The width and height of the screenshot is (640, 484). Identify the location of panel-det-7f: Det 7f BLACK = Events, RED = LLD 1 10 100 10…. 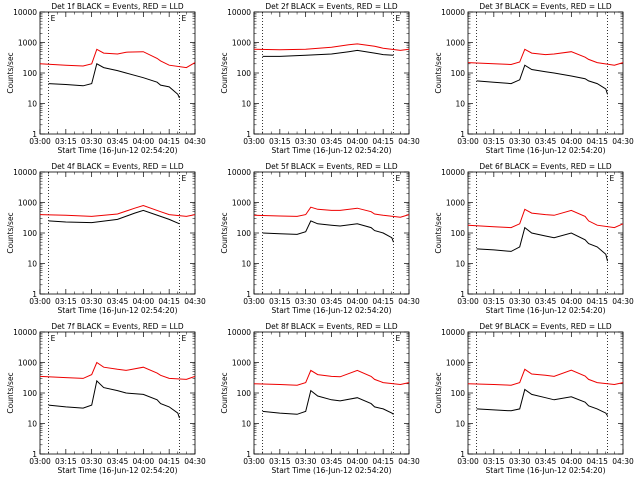
(106, 398).